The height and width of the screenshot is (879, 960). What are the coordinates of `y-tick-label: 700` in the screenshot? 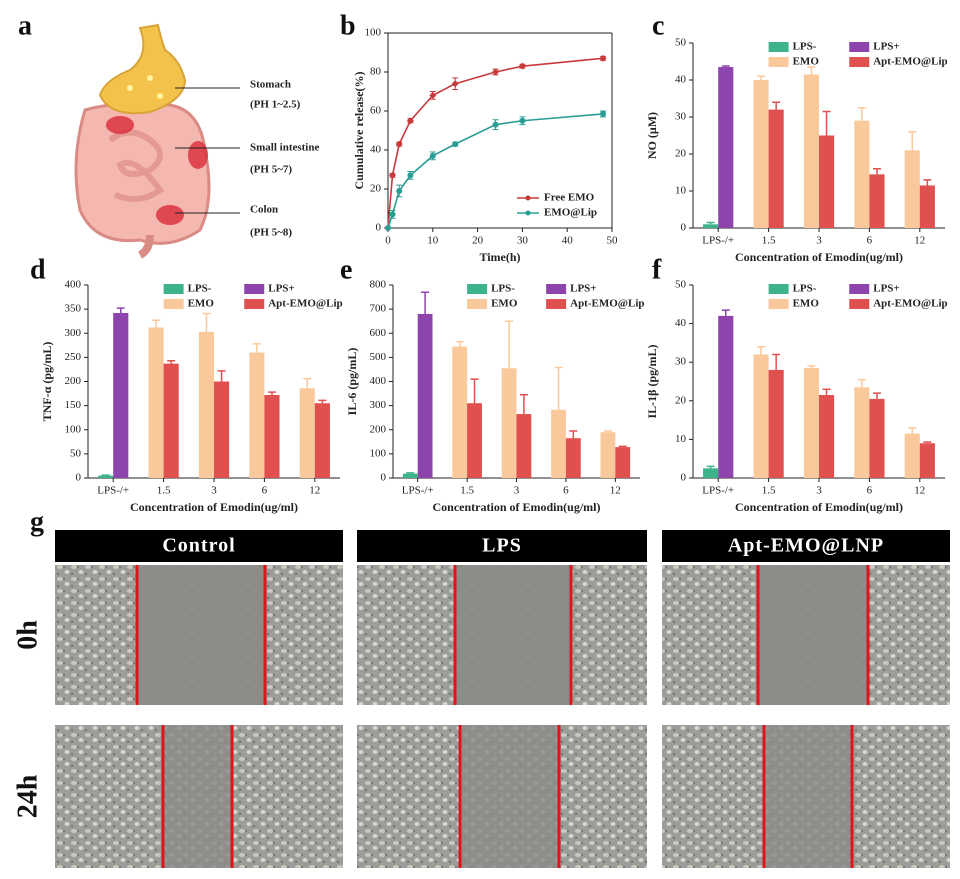 It's located at (378, 309).